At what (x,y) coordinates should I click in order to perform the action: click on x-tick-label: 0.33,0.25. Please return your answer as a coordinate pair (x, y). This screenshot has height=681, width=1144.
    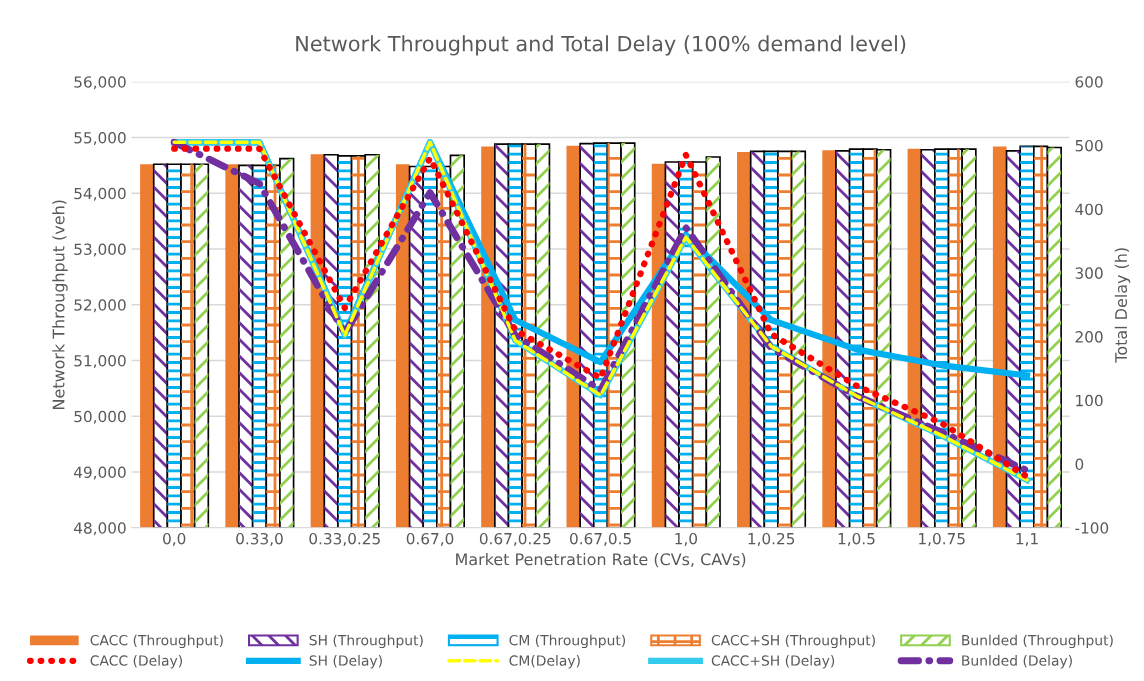
    Looking at the image, I should click on (344, 539).